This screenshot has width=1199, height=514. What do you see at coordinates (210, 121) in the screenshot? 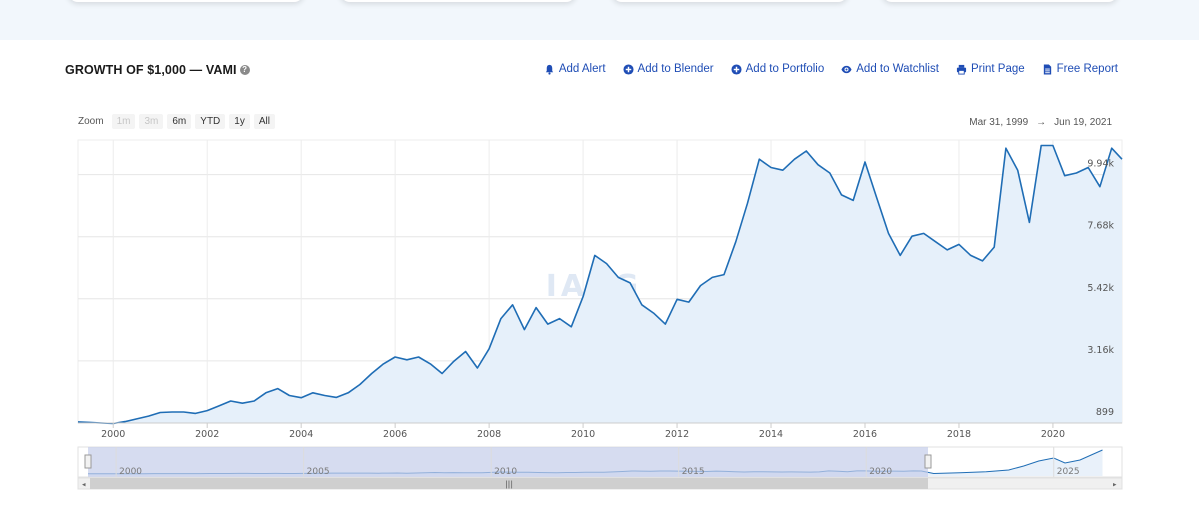
I see `zoom-ytd-button: YTD` at bounding box center [210, 121].